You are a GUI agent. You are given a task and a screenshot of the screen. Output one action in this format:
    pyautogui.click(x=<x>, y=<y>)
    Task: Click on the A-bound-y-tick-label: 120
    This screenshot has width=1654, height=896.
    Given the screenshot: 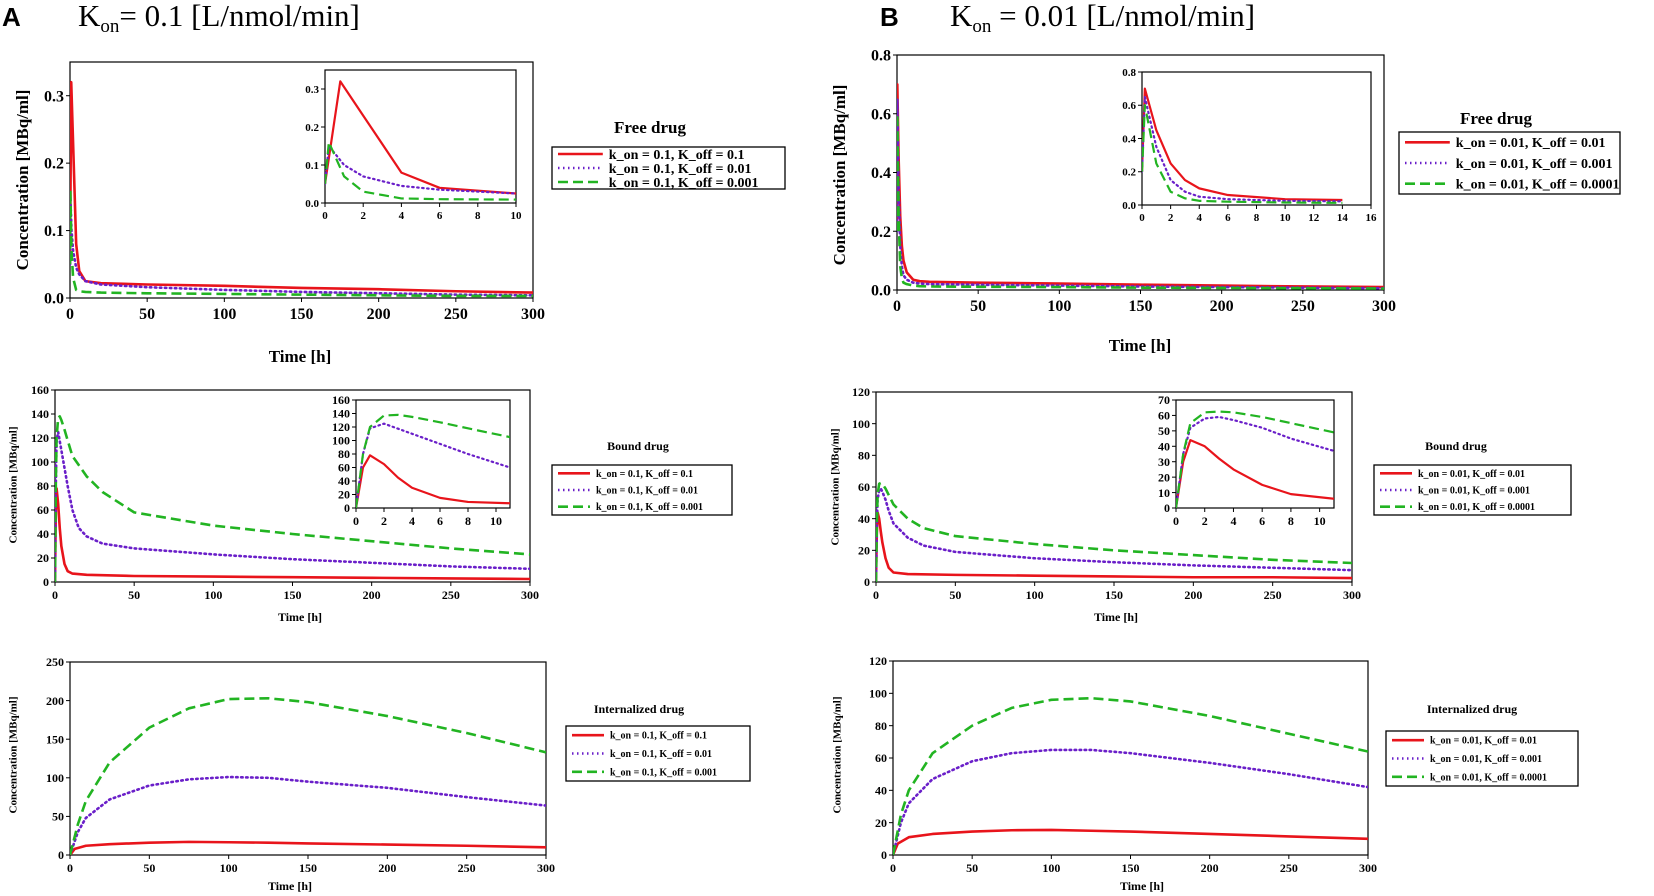 What is the action you would take?
    pyautogui.click(x=40, y=438)
    